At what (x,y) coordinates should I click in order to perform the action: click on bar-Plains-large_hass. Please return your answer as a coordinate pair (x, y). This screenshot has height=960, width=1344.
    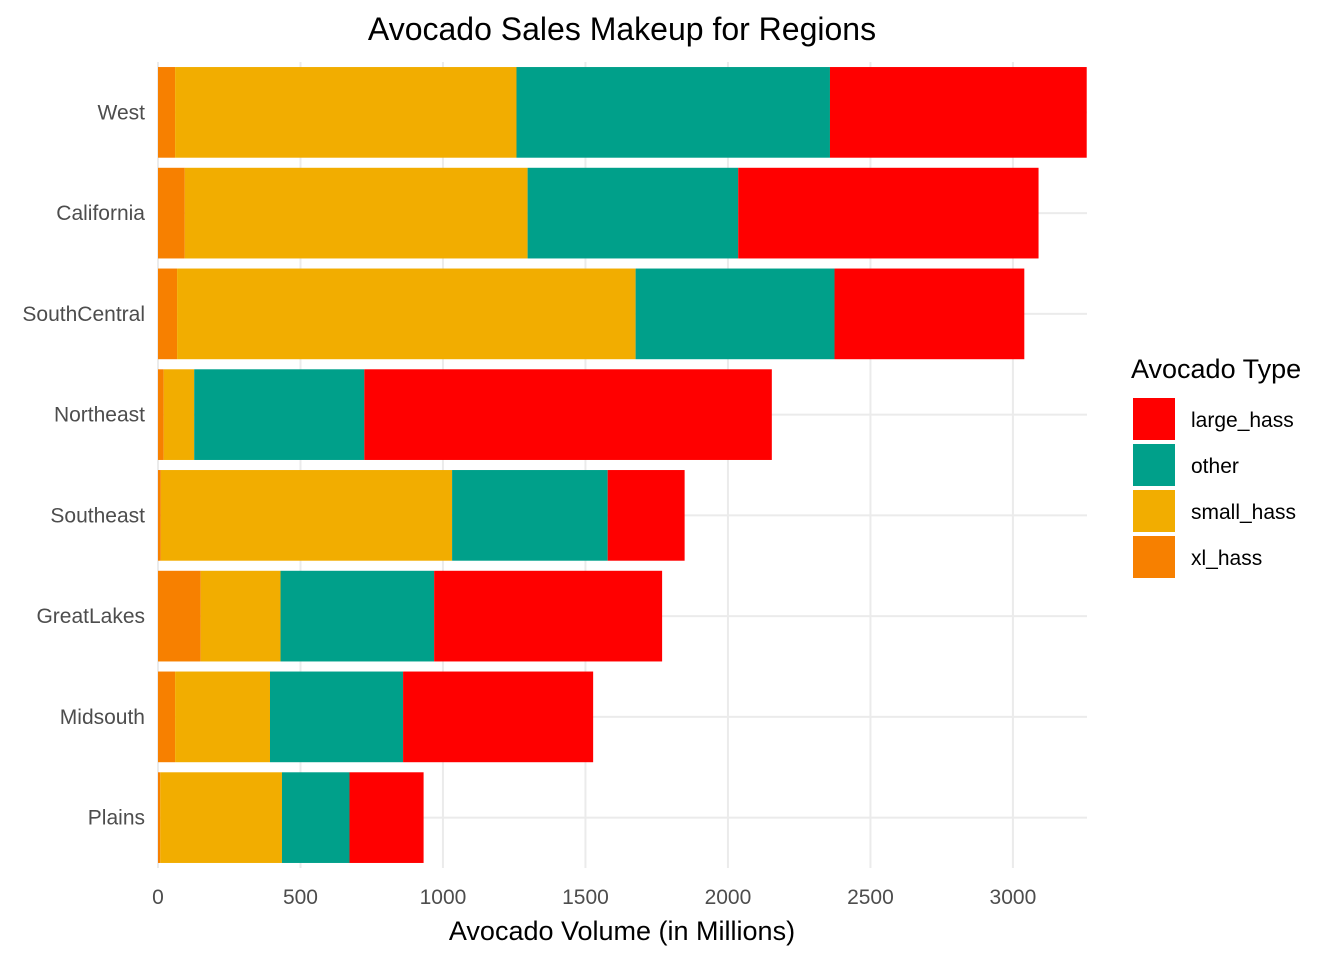
    Looking at the image, I should click on (386, 817).